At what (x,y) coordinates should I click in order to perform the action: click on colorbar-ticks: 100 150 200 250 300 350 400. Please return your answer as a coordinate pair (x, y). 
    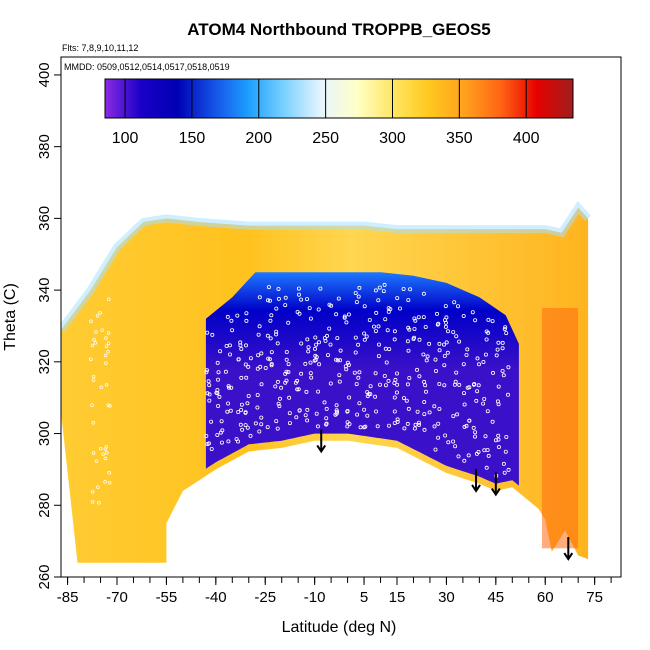
    Looking at the image, I should click on (326, 113).